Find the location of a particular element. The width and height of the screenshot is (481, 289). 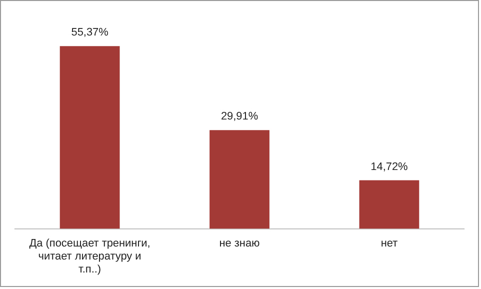

x-tick-label: нет is located at coordinates (389, 243).